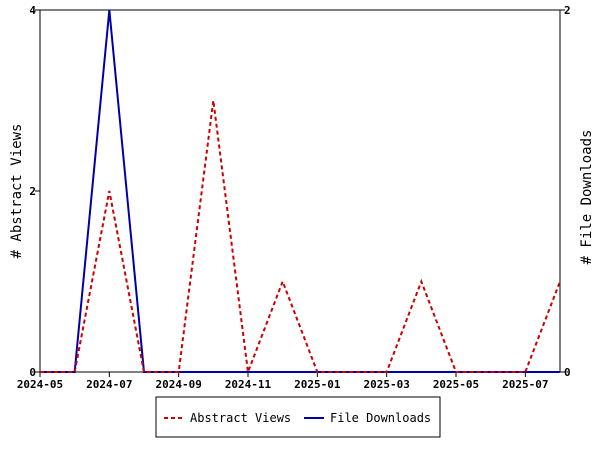  I want to click on x-tick-label: 2025-05, so click(456, 384).